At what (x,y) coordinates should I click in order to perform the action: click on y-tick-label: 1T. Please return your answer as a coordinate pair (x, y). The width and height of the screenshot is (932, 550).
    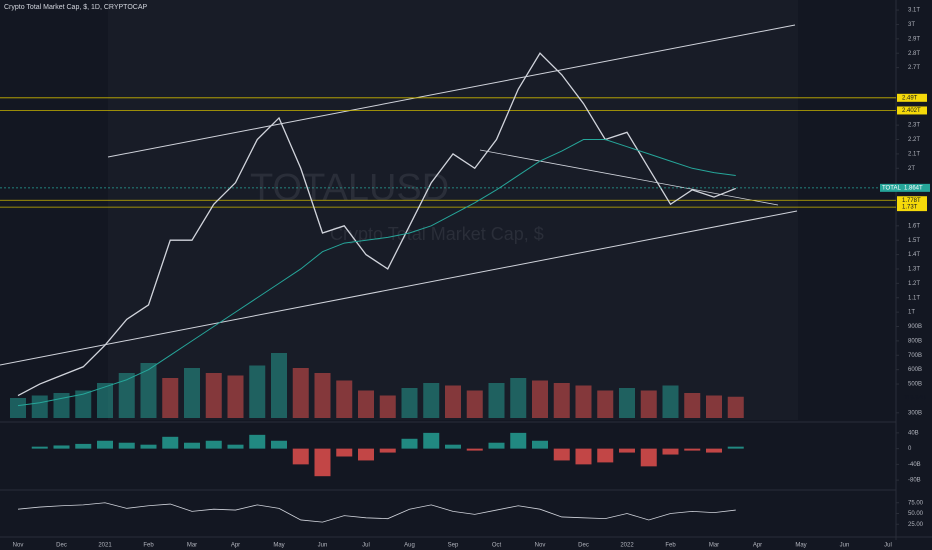
    Looking at the image, I should click on (911, 313).